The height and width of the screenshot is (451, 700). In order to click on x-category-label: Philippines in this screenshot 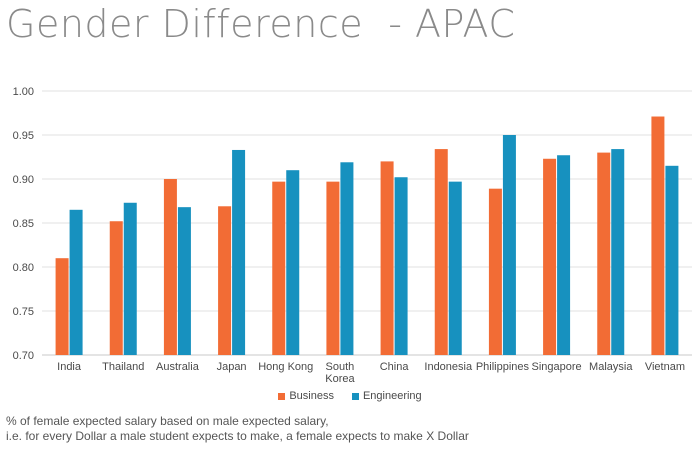, I will do `click(503, 367)`.